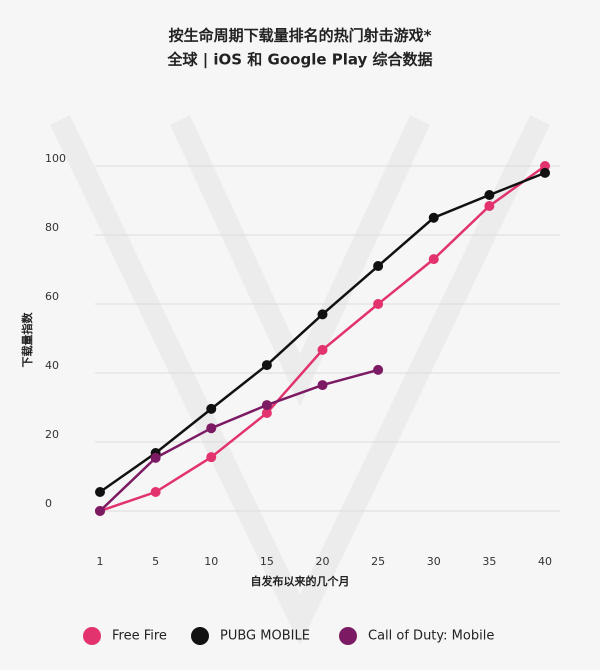 This screenshot has width=600, height=670. What do you see at coordinates (52, 227) in the screenshot?
I see `y-tick-label: 80` at bounding box center [52, 227].